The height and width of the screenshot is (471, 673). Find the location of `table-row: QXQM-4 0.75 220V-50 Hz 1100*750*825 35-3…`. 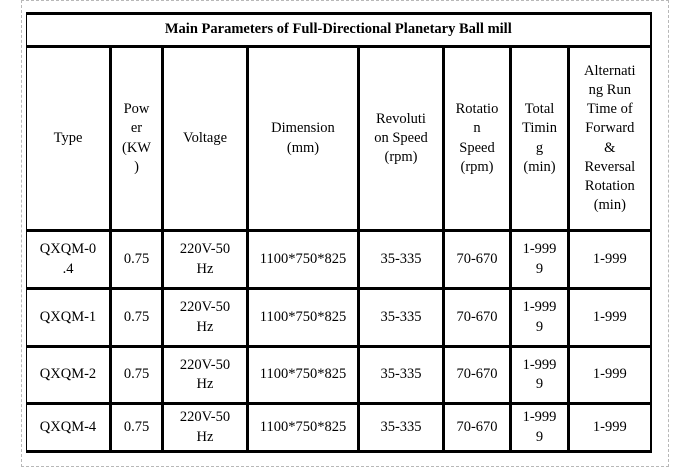

table-row: QXQM-4 0.75 220V-50 Hz 1100*750*825 35-3… is located at coordinates (339, 427).